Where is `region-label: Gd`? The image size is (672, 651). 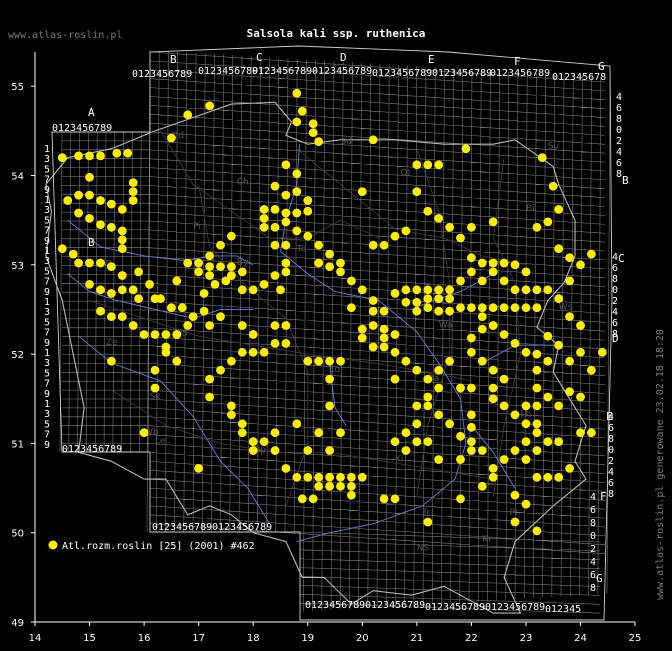
region-label: Gd is located at coordinates (177, 136).